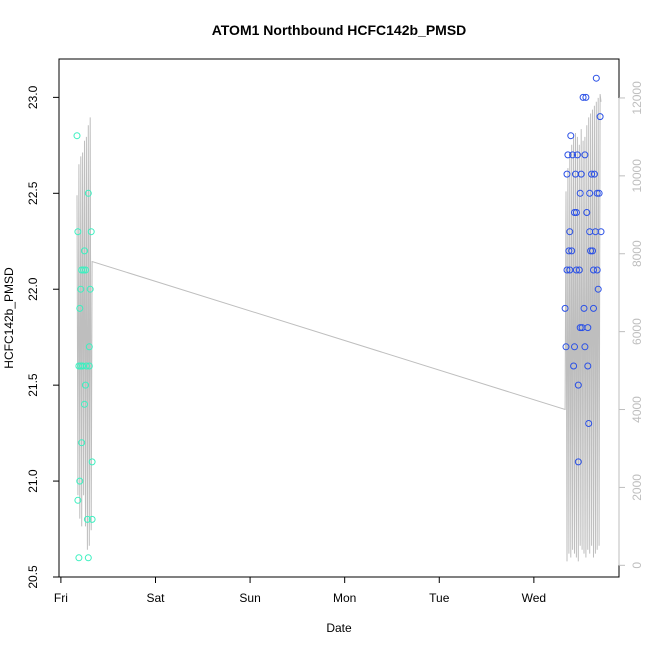  What do you see at coordinates (637, 487) in the screenshot?
I see `y2-tick-label: 2000` at bounding box center [637, 487].